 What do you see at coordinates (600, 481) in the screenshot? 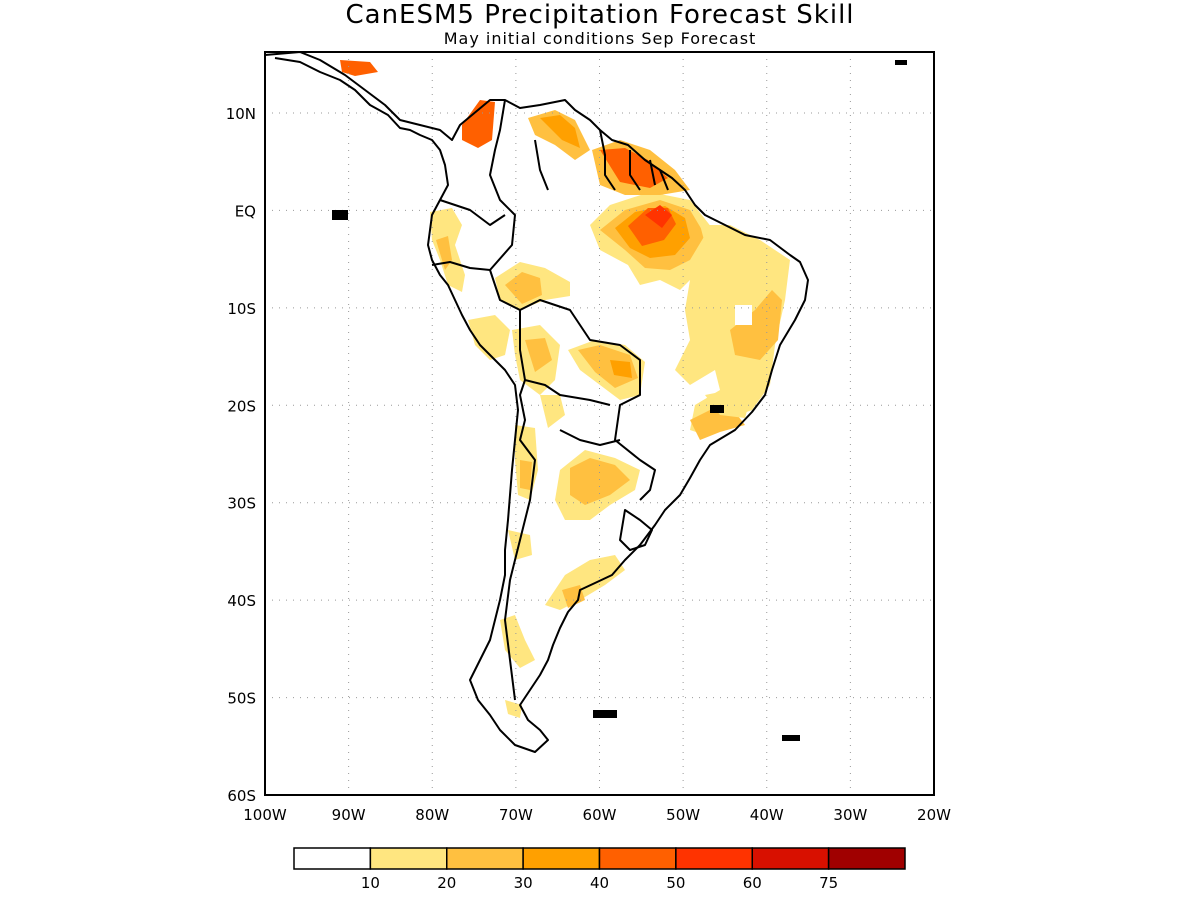
I see `skill-region-paraguay-core` at bounding box center [600, 481].